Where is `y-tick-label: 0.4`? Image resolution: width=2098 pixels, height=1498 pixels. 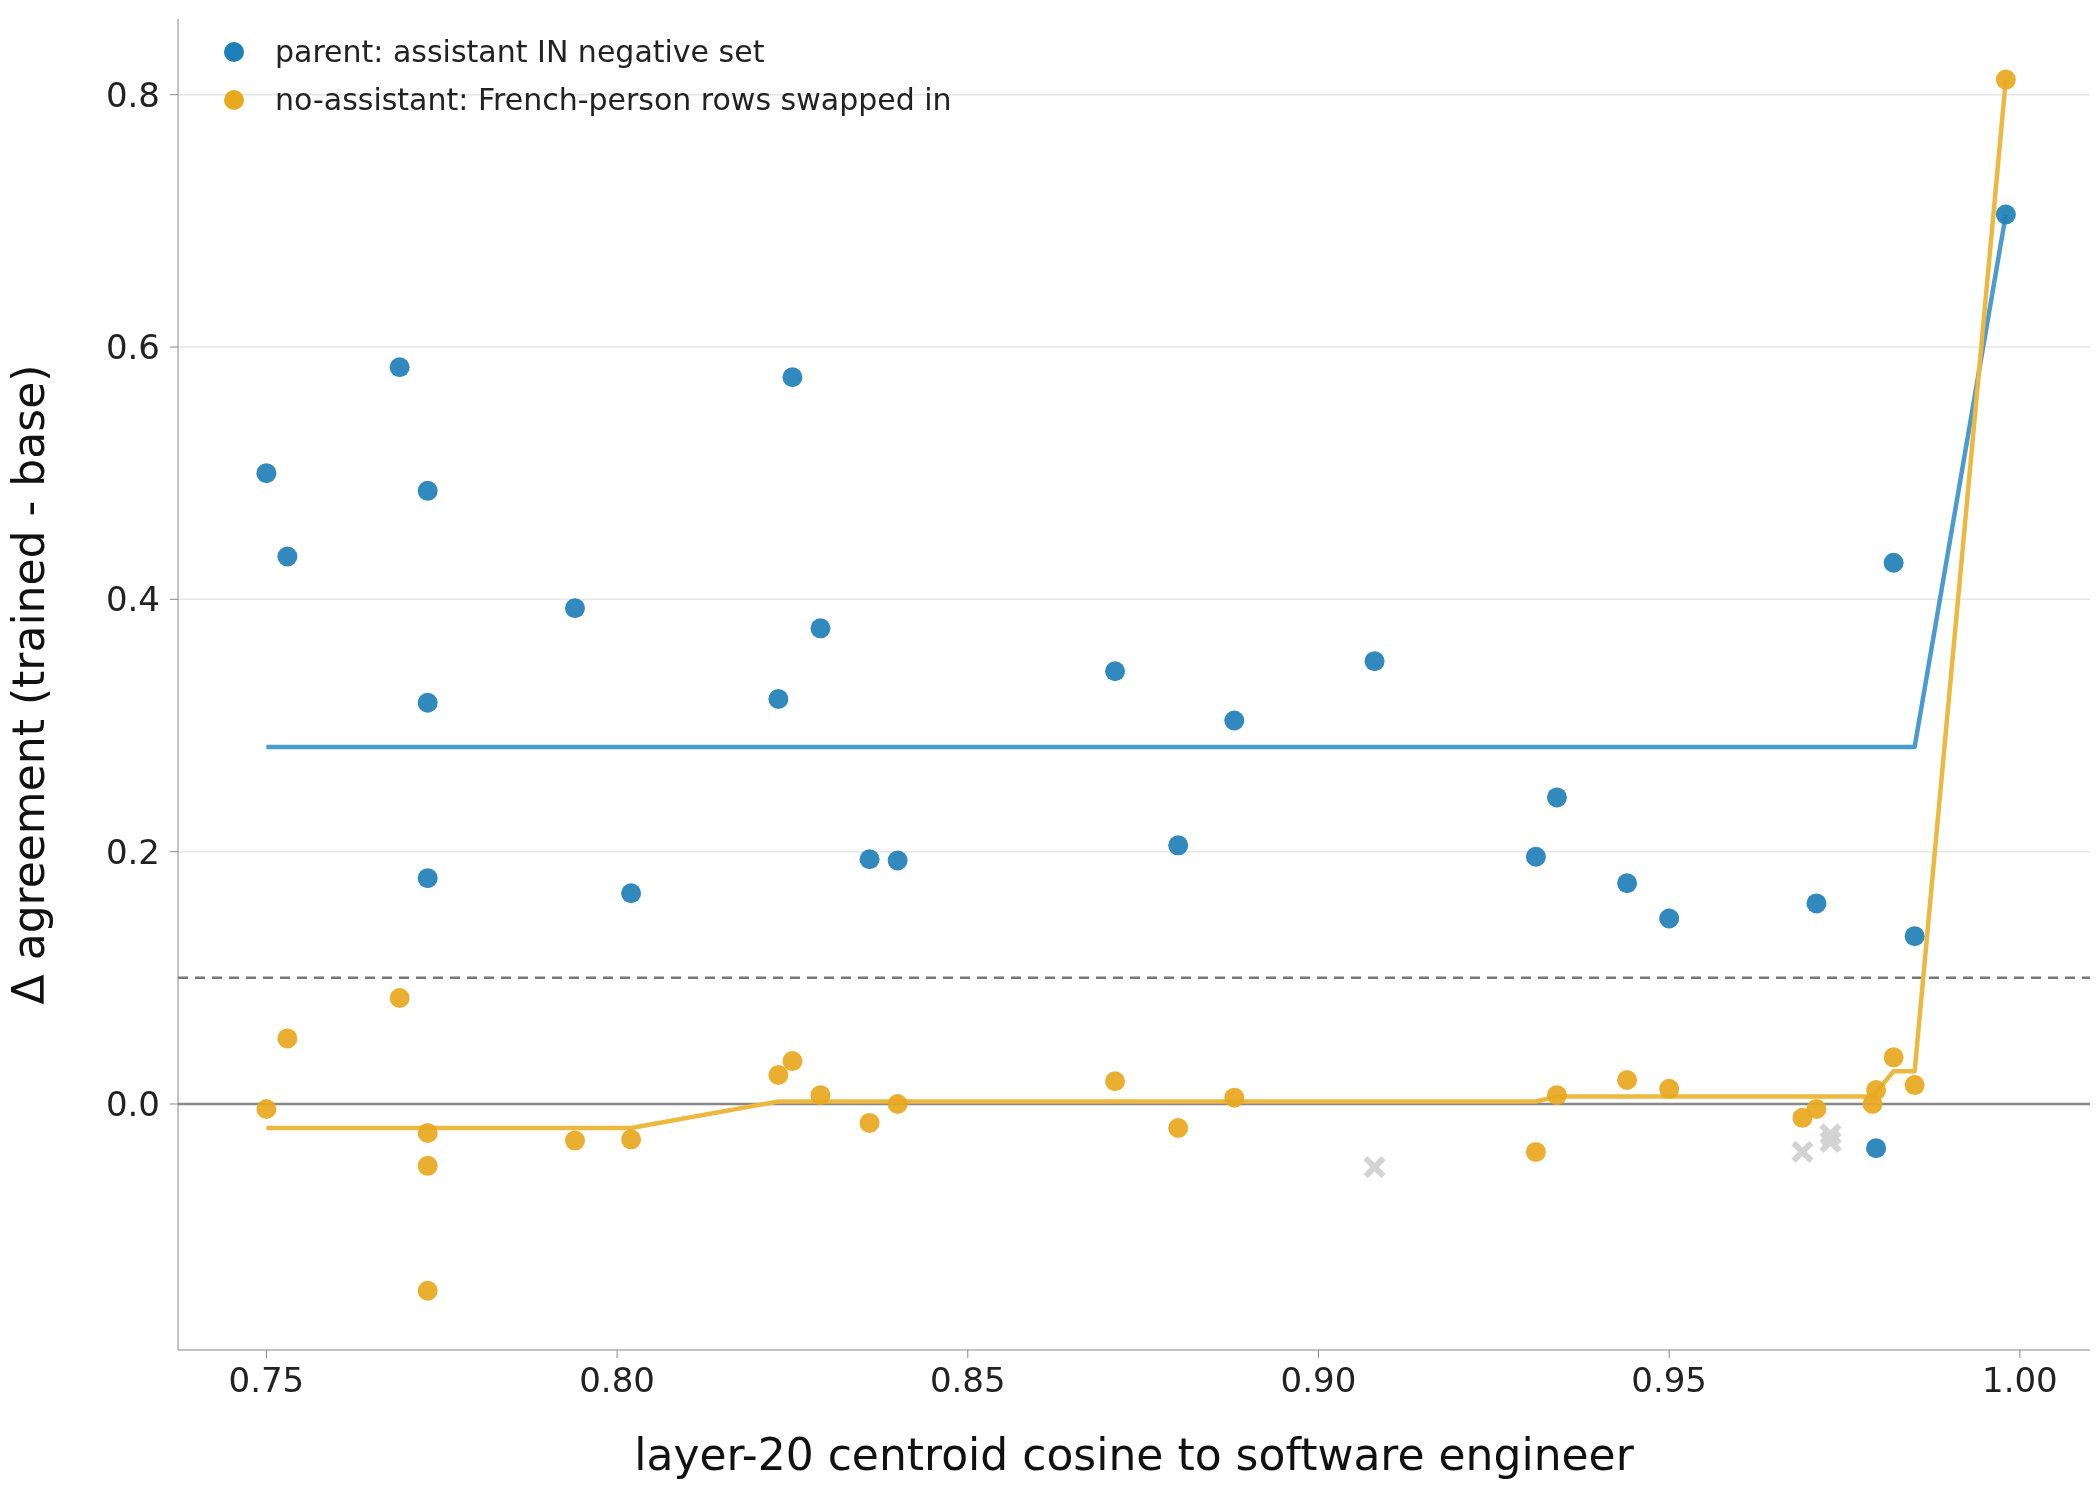
y-tick-label: 0.4 is located at coordinates (132, 599).